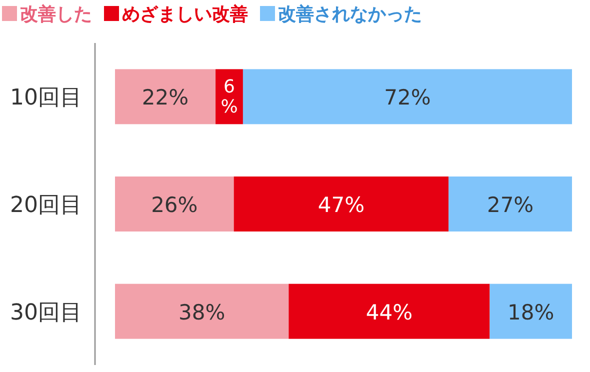 Image resolution: width=590 pixels, height=372 pixels. Describe the element at coordinates (46, 98) in the screenshot. I see `y-tick-label: 10回目` at that location.